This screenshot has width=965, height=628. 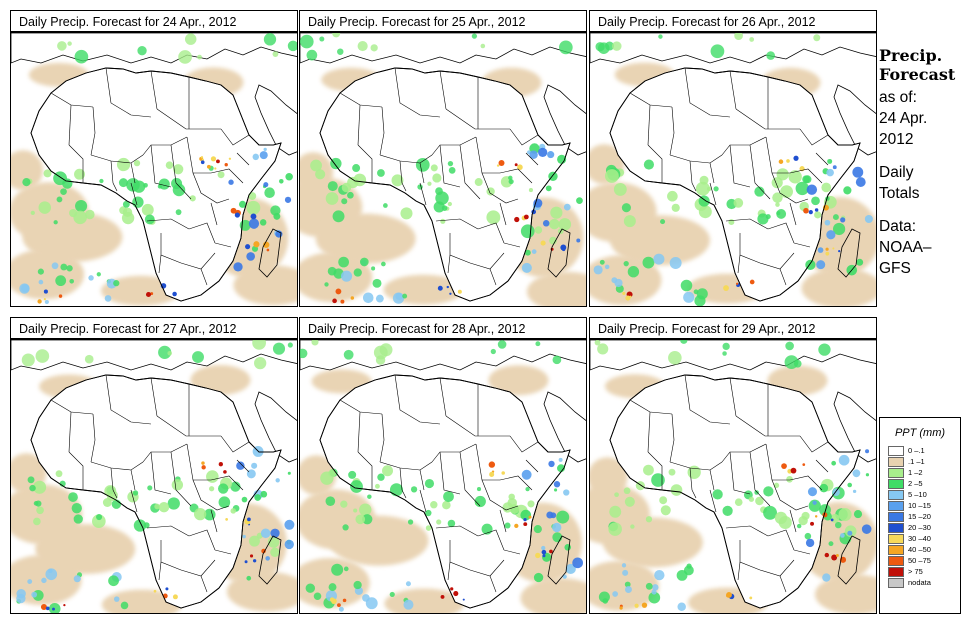 What do you see at coordinates (735, 184) in the screenshot?
I see `africa-outline` at bounding box center [735, 184].